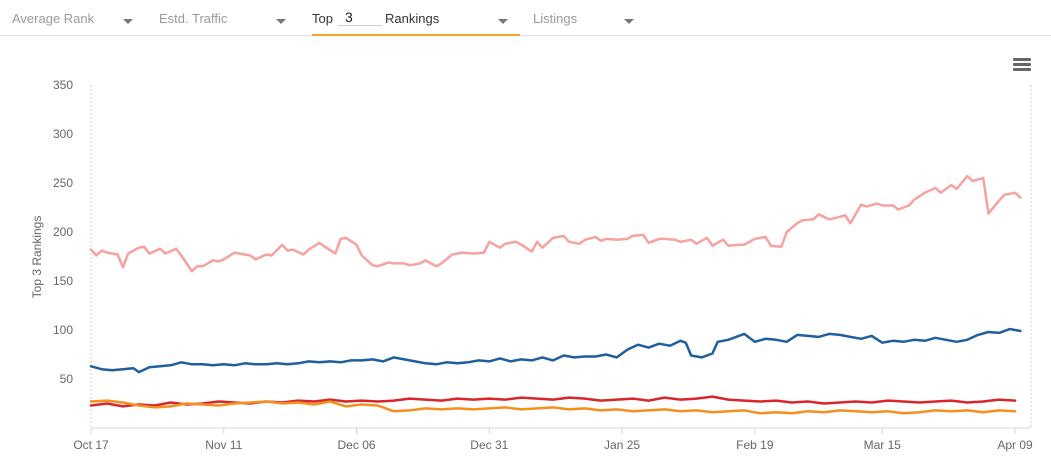 This screenshot has width=1051, height=469. Describe the element at coordinates (223, 445) in the screenshot. I see `x-tick-label: Nov 11` at that location.